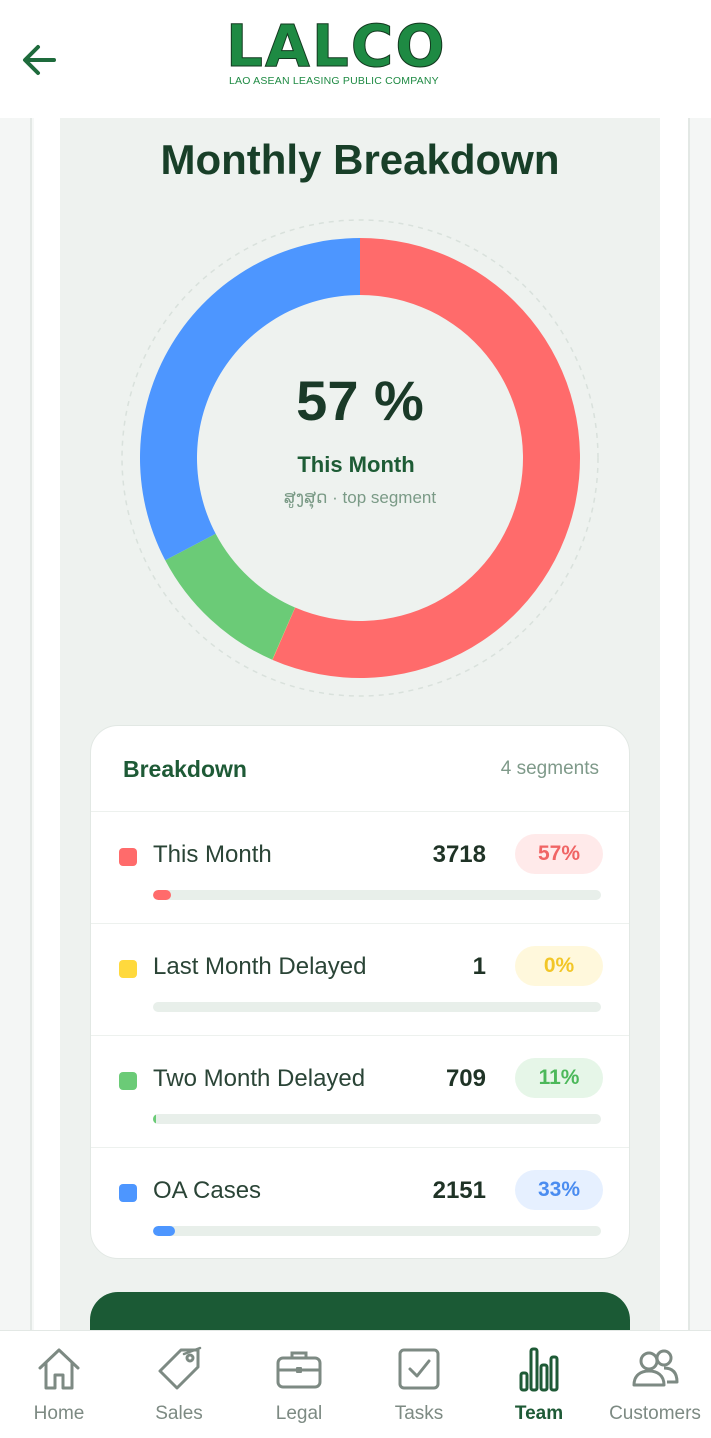 The image size is (711, 1438). Describe the element at coordinates (549, 768) in the screenshot. I see `segment-count: 4 segments` at that location.